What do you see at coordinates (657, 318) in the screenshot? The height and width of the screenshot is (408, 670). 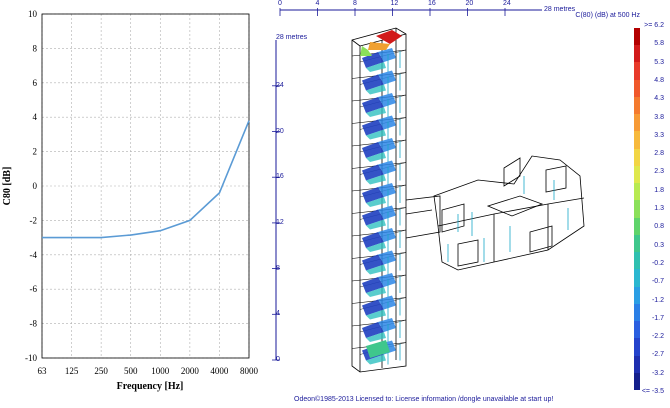 I see `colorbar-label: -1.7` at bounding box center [657, 318].